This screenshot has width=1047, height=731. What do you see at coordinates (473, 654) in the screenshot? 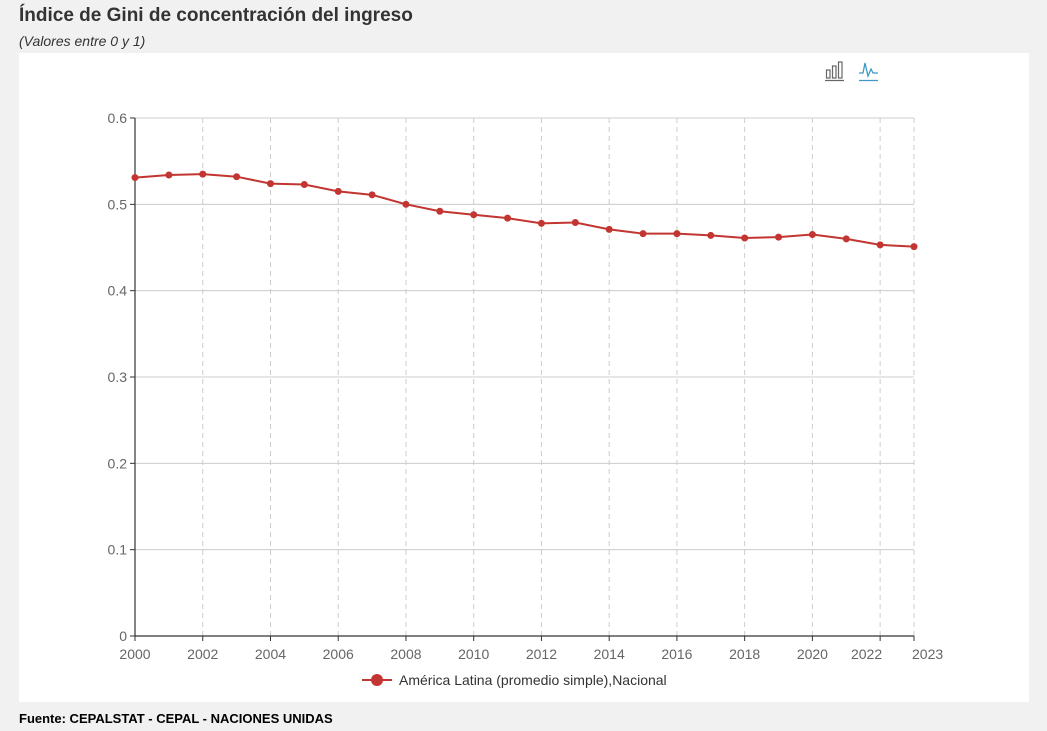
I see `x-tick-label: 2010` at bounding box center [473, 654].